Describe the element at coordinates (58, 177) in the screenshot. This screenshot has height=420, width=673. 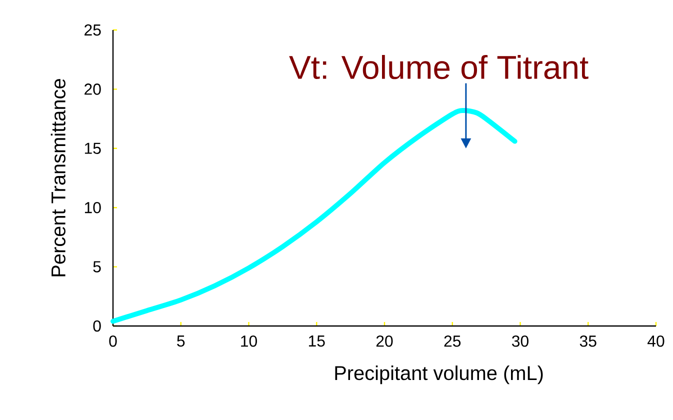
I see `y-axis-title: Percent Transmittance` at that location.